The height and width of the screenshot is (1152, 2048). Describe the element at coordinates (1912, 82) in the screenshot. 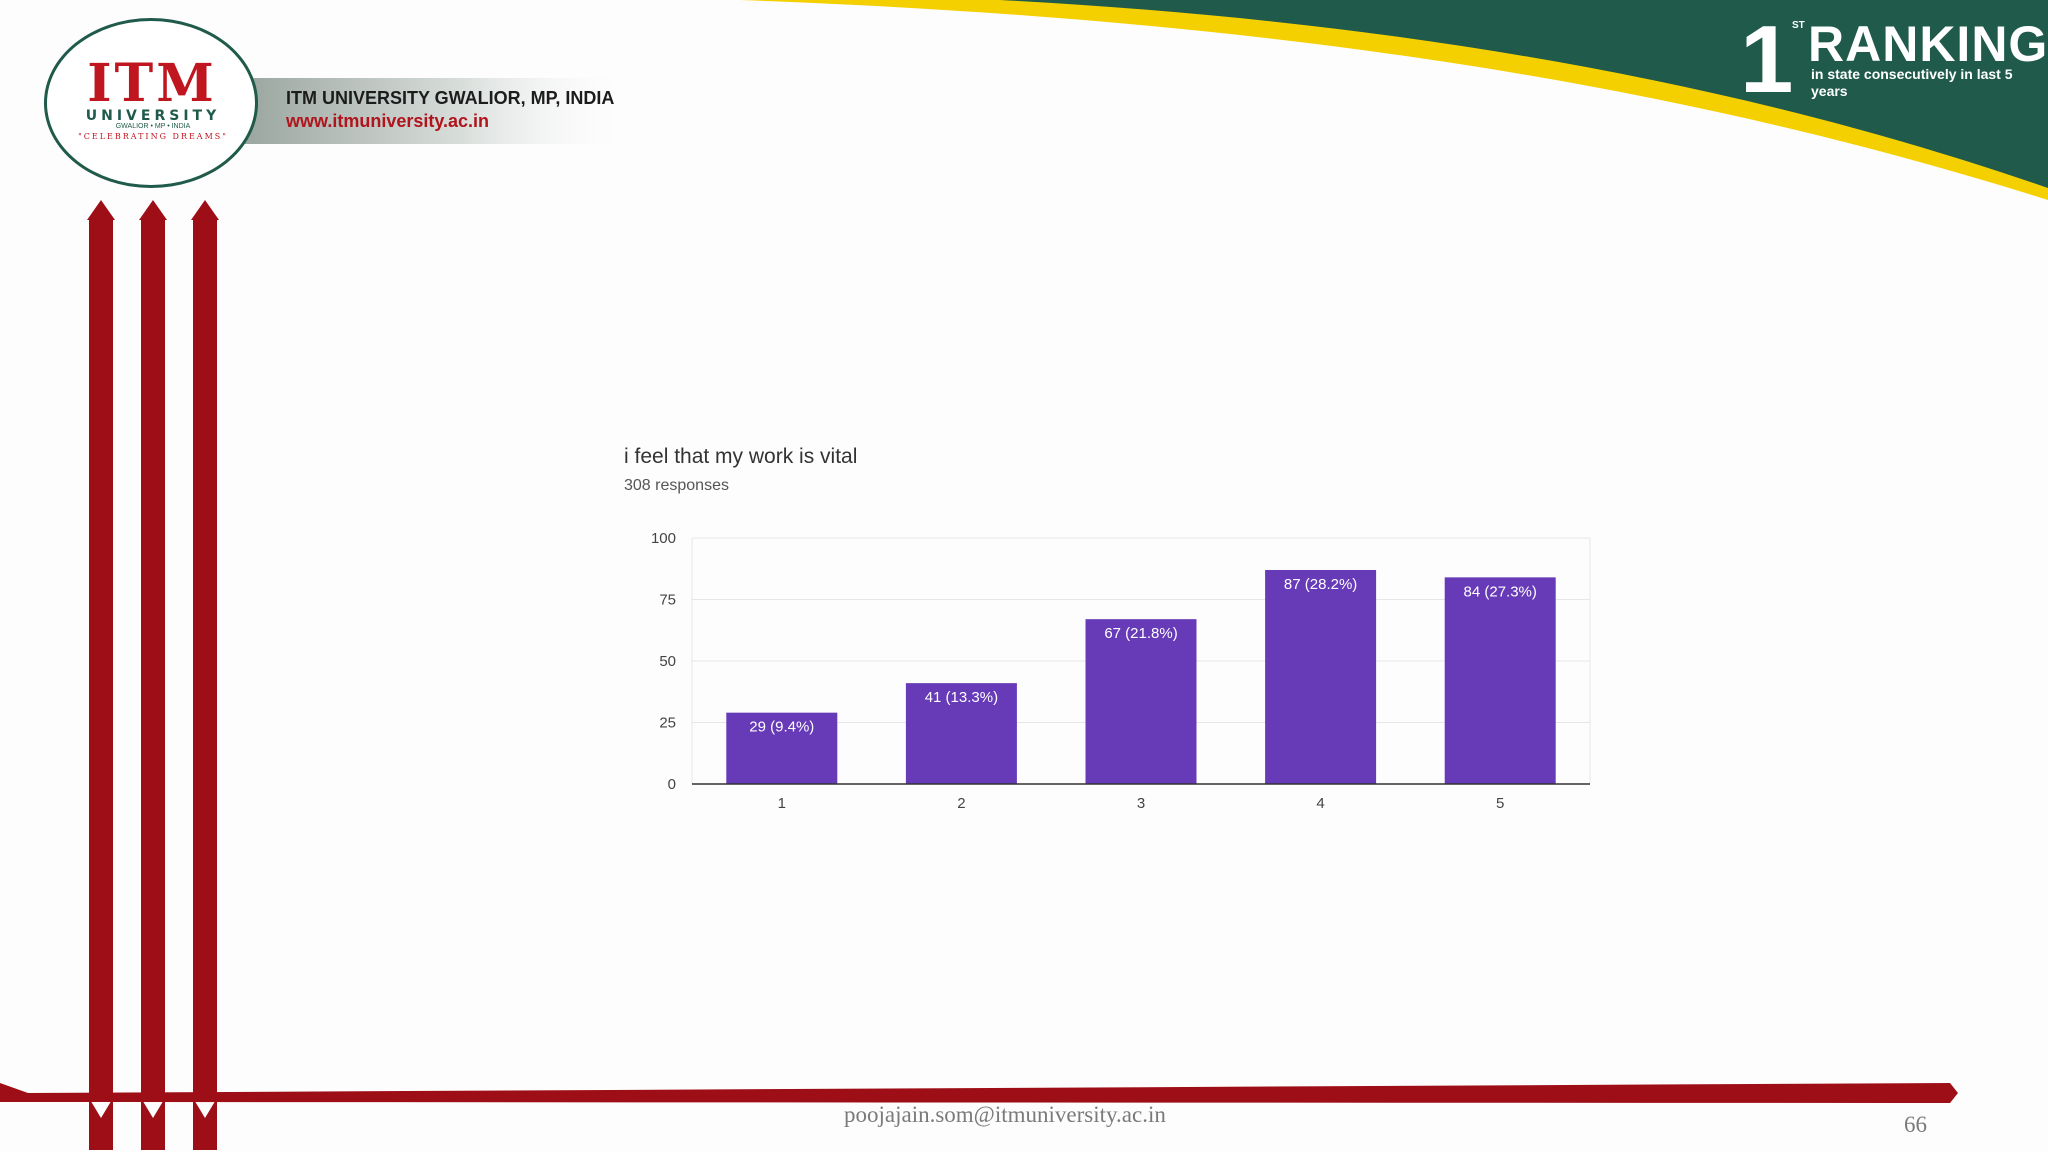

I see `ranking-subtitle: in state consecutively in last 5 years` at that location.